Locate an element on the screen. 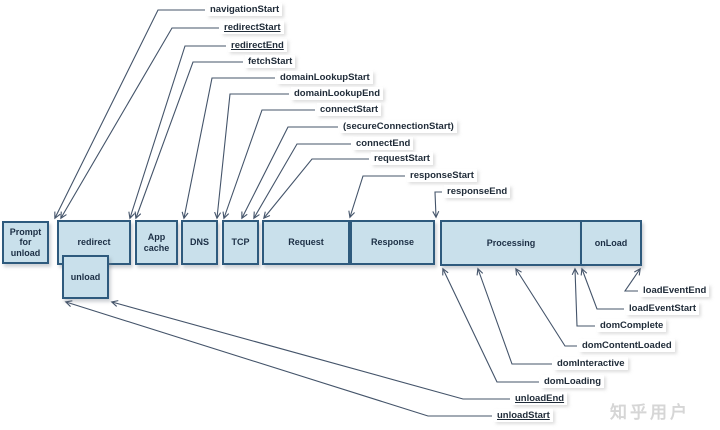 The height and width of the screenshot is (430, 720). connector-loadEventEnd is located at coordinates (632, 279).